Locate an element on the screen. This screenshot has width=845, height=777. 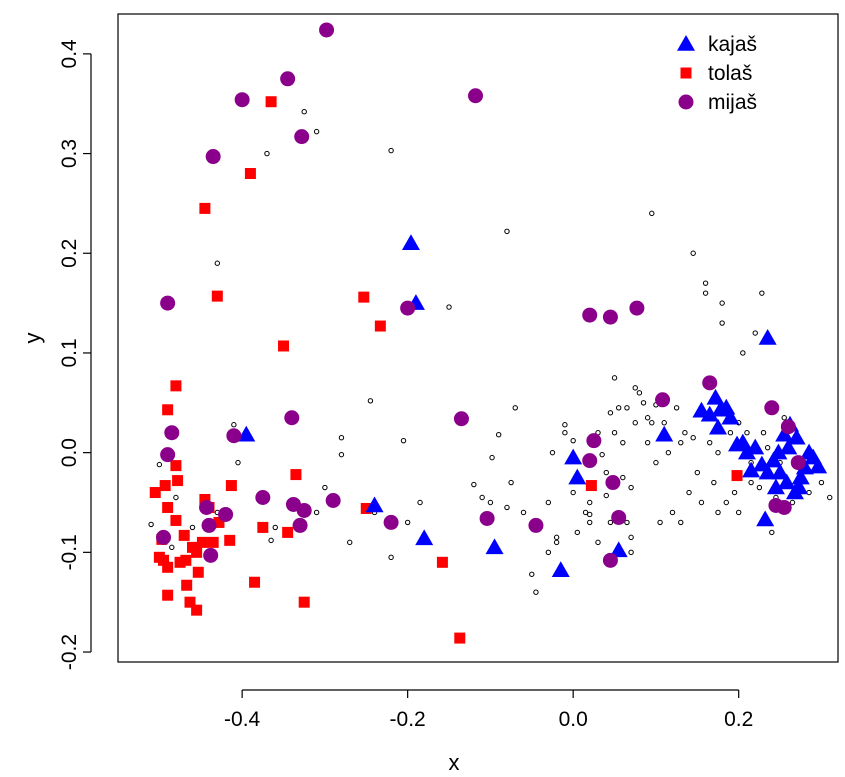
x-axis: -0.4 -0.2 0.0 0.2 is located at coordinates (488, 710).